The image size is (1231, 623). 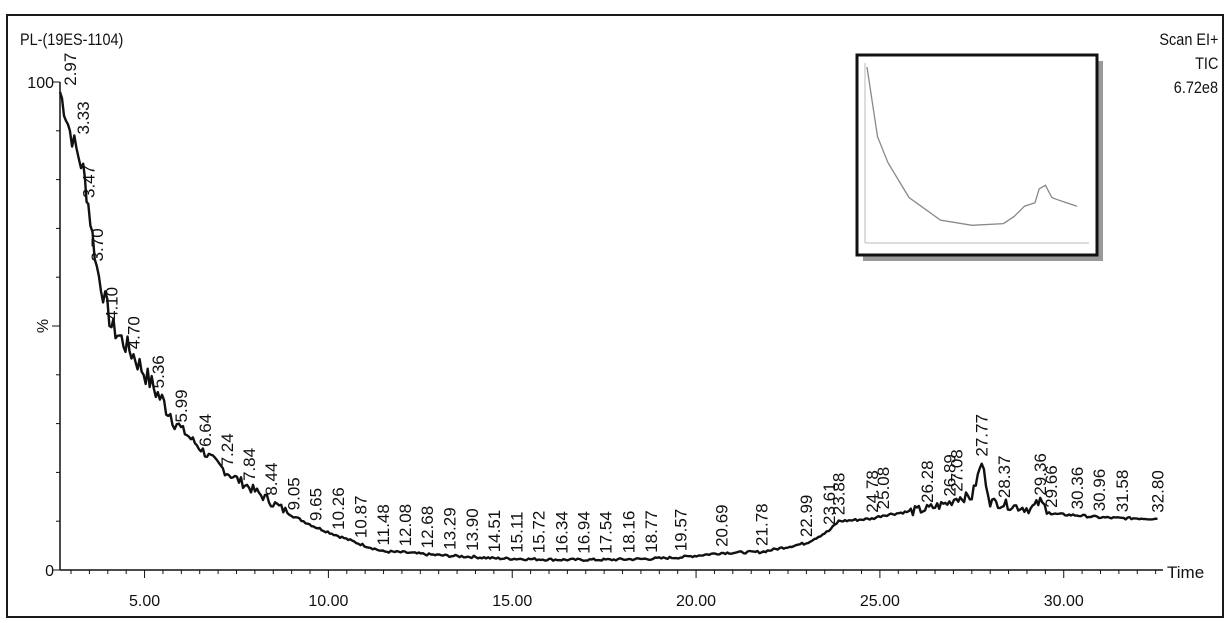 What do you see at coordinates (1064, 601) in the screenshot?
I see `x-tick-label: 30.00` at bounding box center [1064, 601].